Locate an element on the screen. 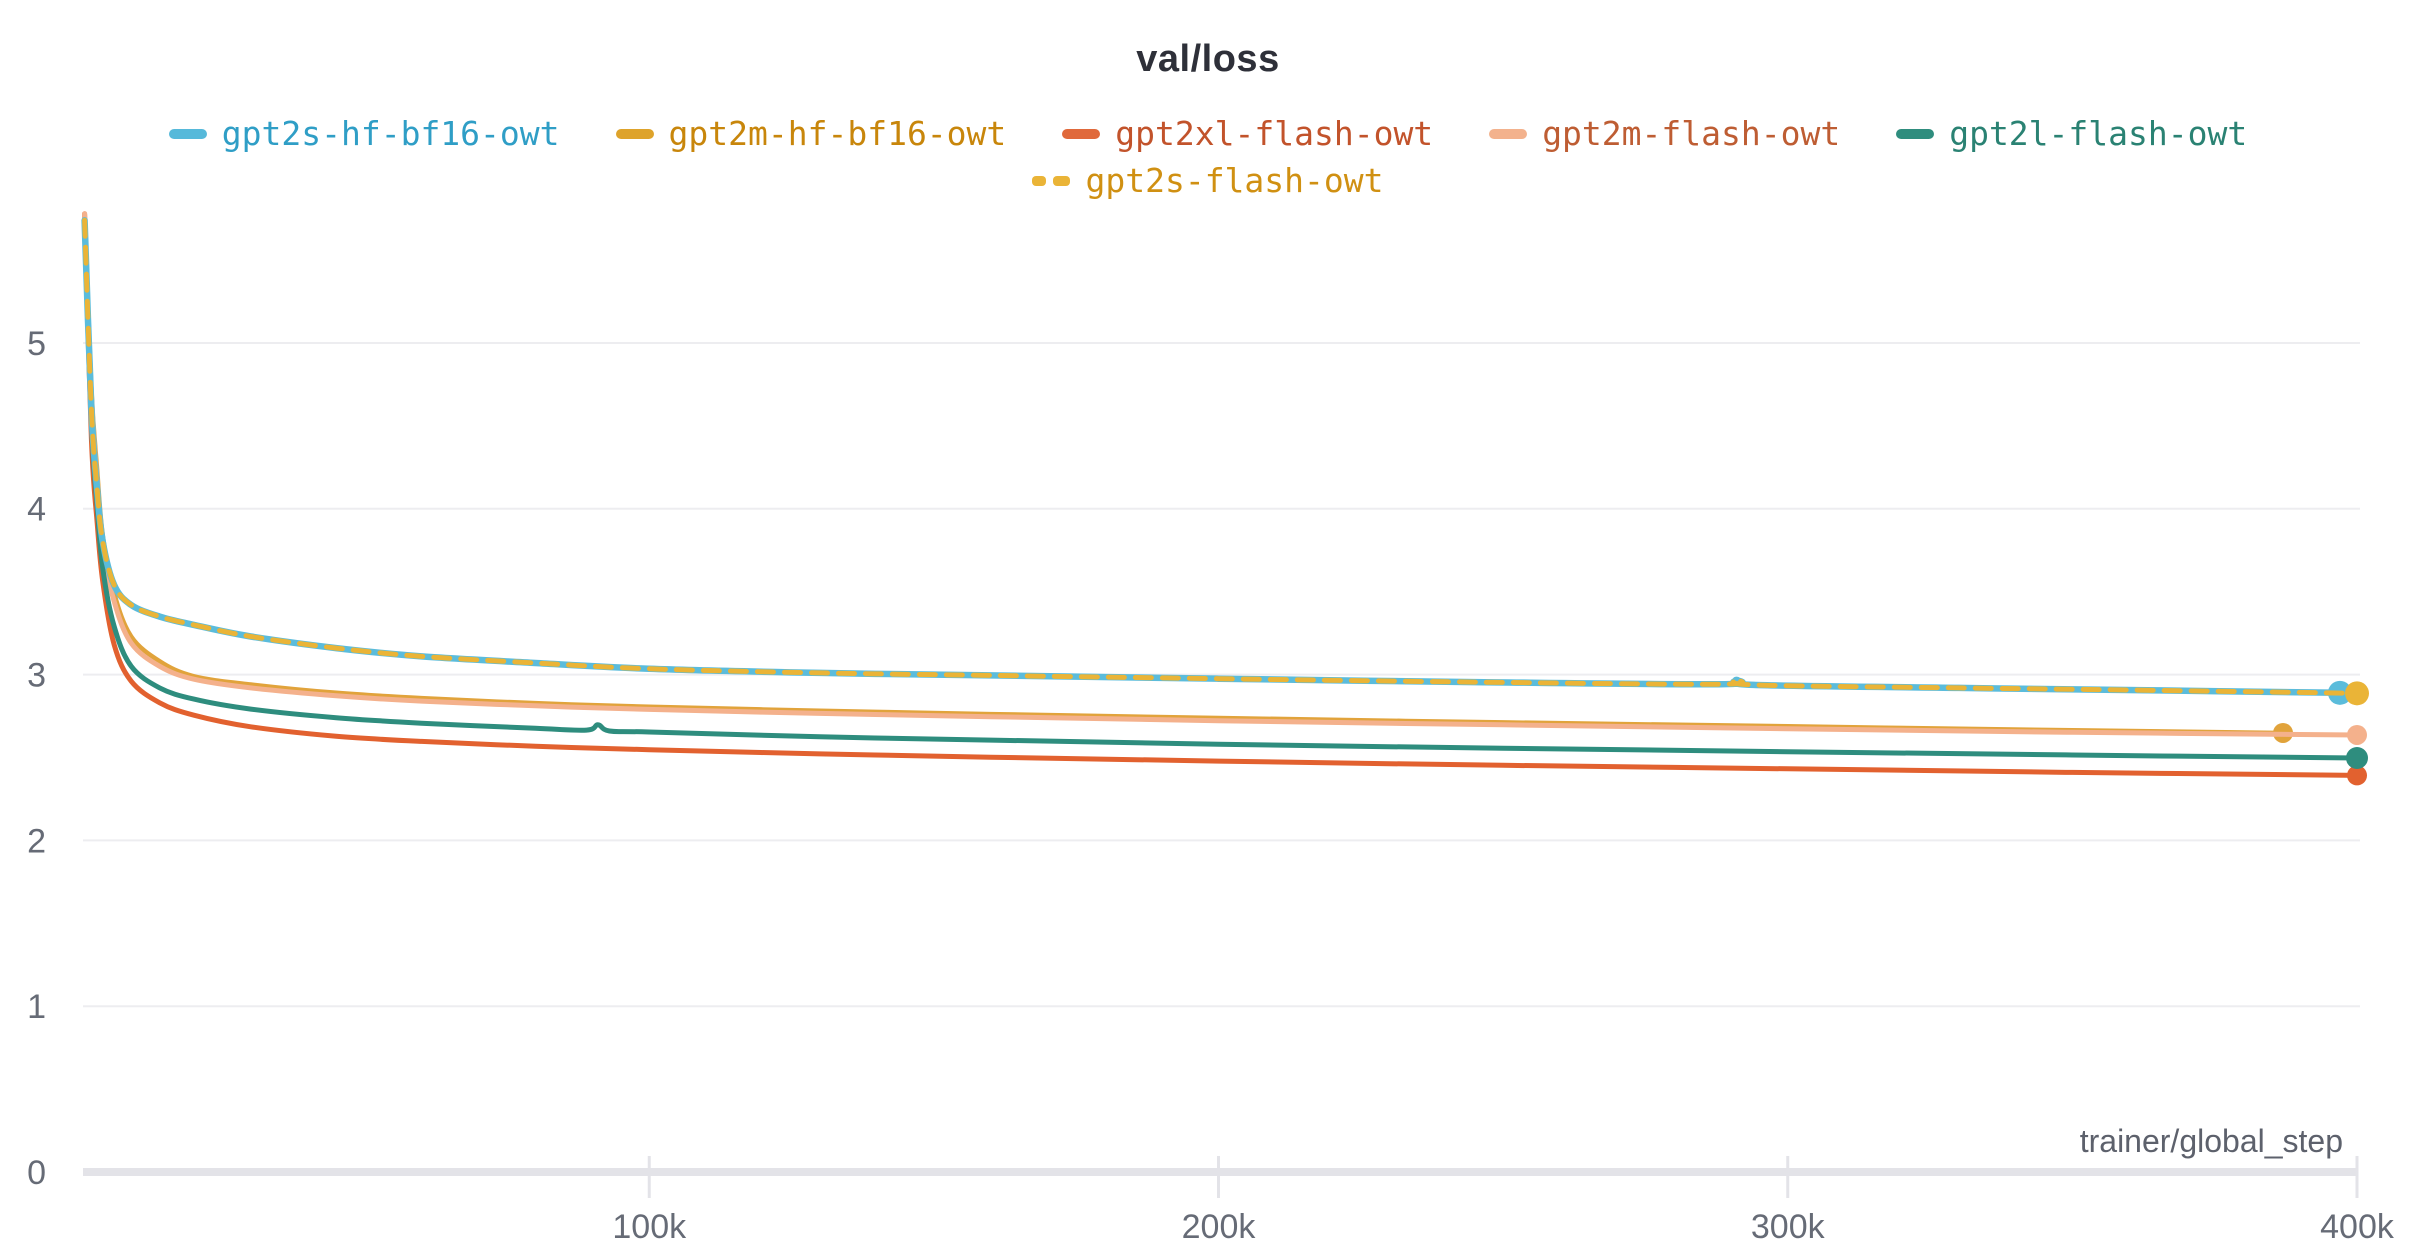 The image size is (2416, 1258). svg-text: 100k is located at coordinates (649, 1227).